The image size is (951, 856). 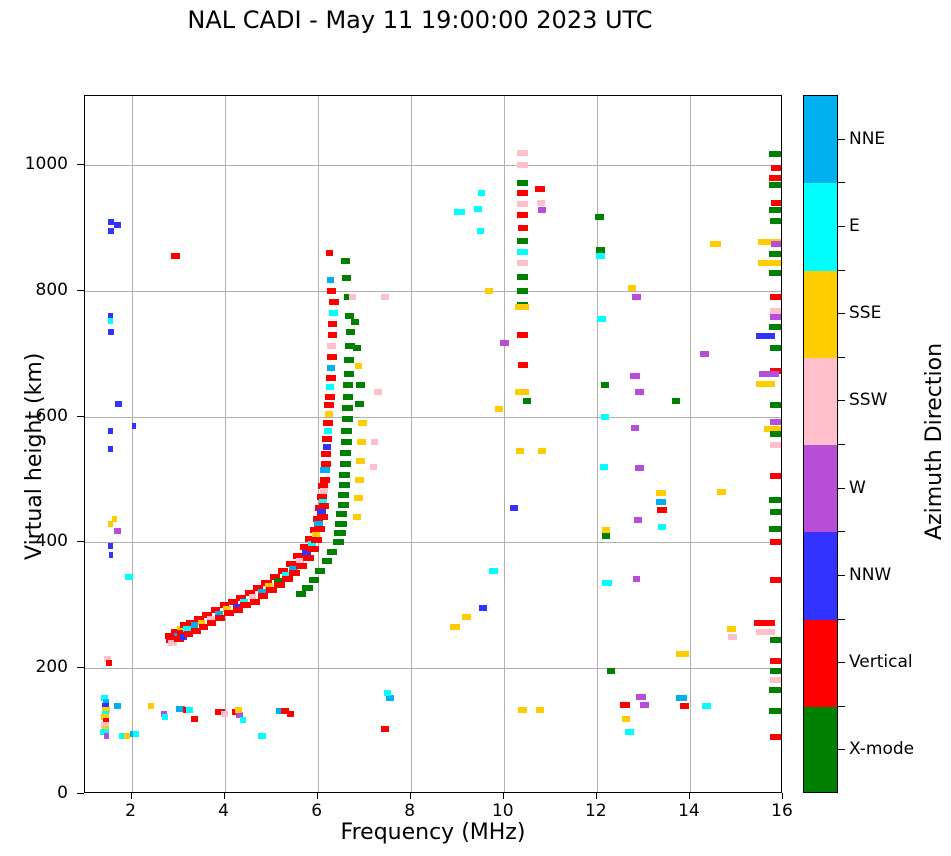 I want to click on x-tick, so click(x=596, y=796).